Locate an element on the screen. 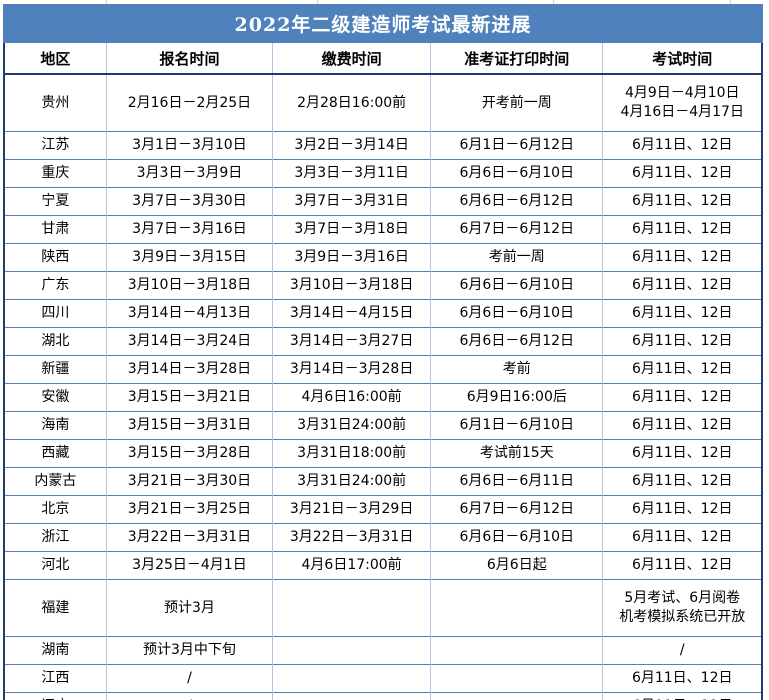  table-row: 湖南 预计3月中下旬 / is located at coordinates (383, 650).